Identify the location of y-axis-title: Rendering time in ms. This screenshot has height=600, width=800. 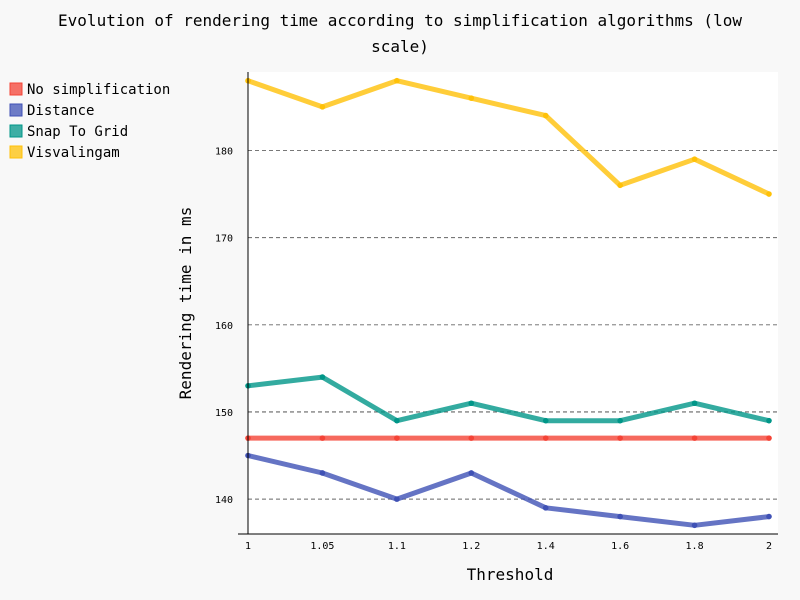
(185, 303).